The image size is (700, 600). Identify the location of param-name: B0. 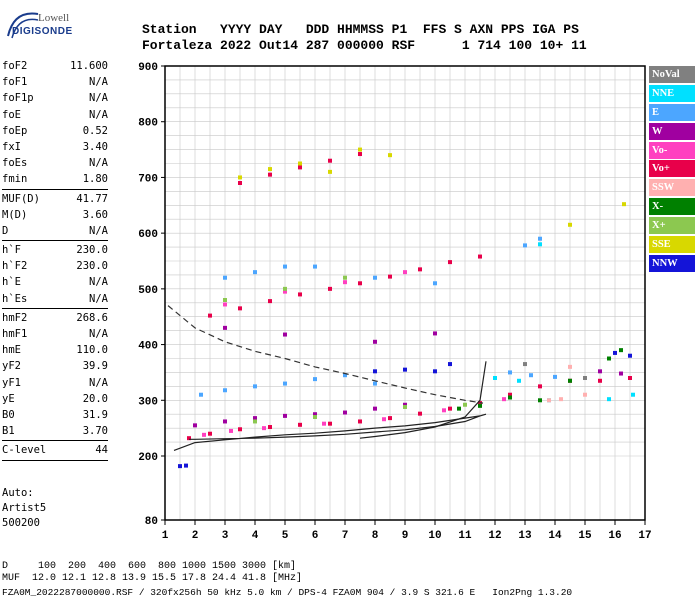
(8, 414).